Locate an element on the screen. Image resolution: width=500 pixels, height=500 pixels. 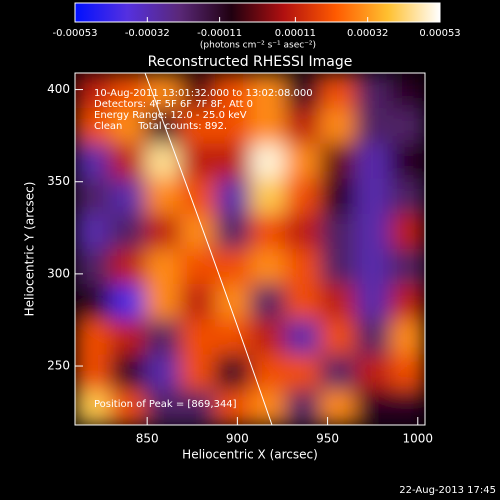
x-tick-label: 850 is located at coordinates (147, 439).